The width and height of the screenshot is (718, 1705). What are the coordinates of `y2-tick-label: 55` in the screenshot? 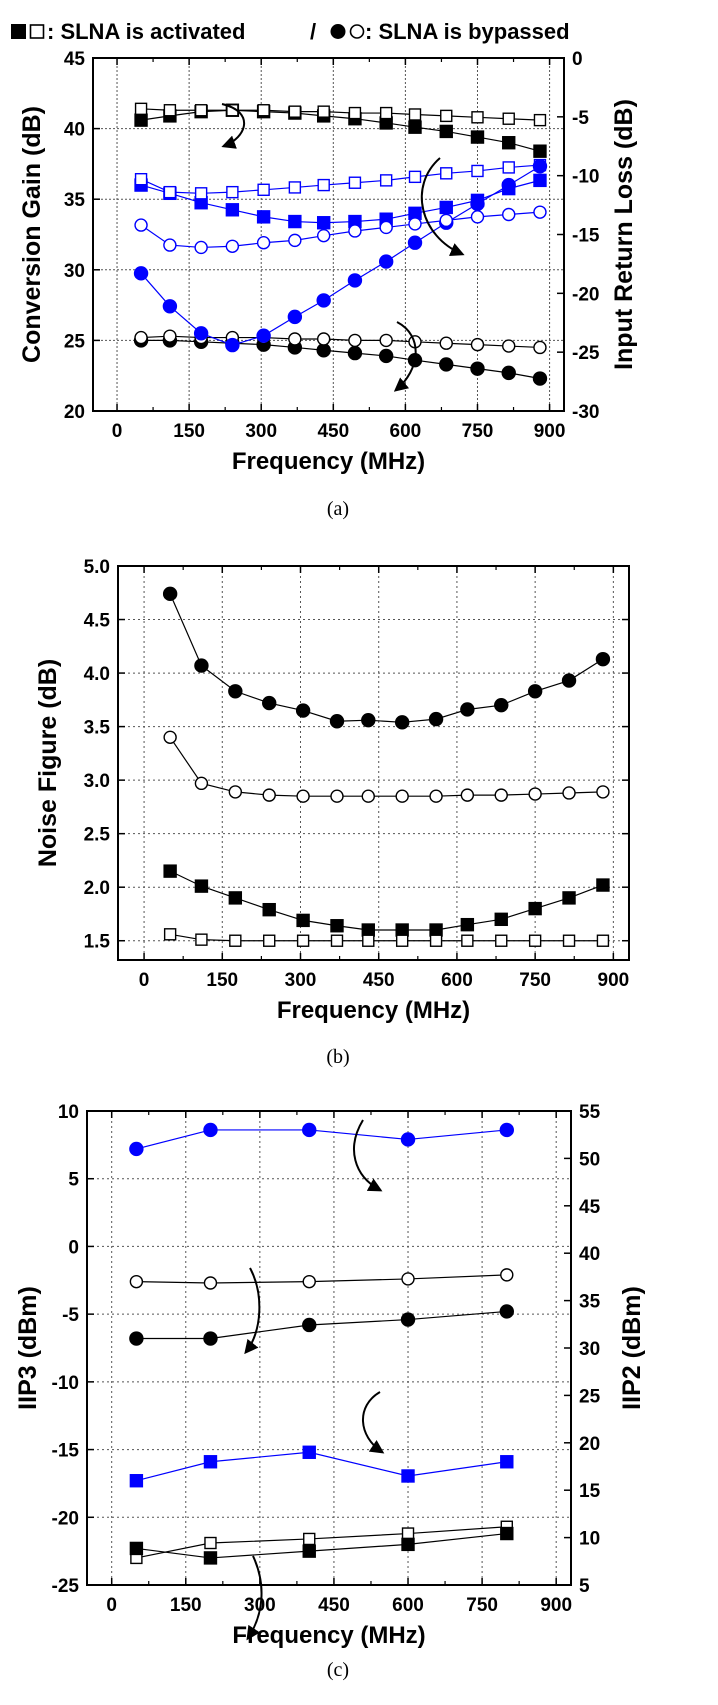 It's located at (590, 1112).